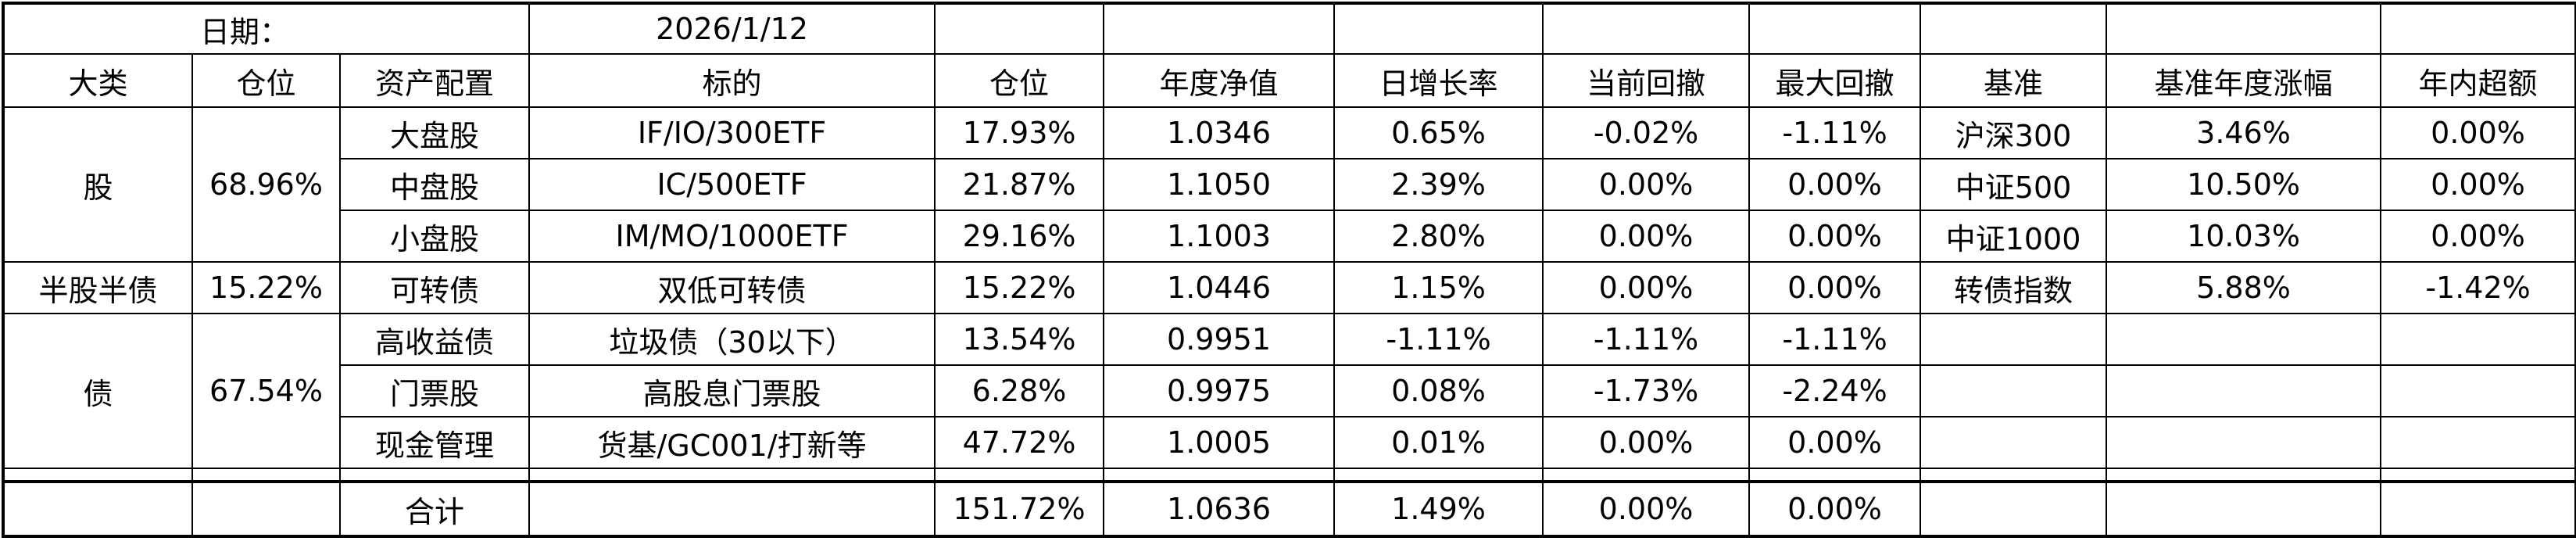 This screenshot has width=2576, height=559. Describe the element at coordinates (1019, 442) in the screenshot. I see `data-cell: 47.72%` at that location.